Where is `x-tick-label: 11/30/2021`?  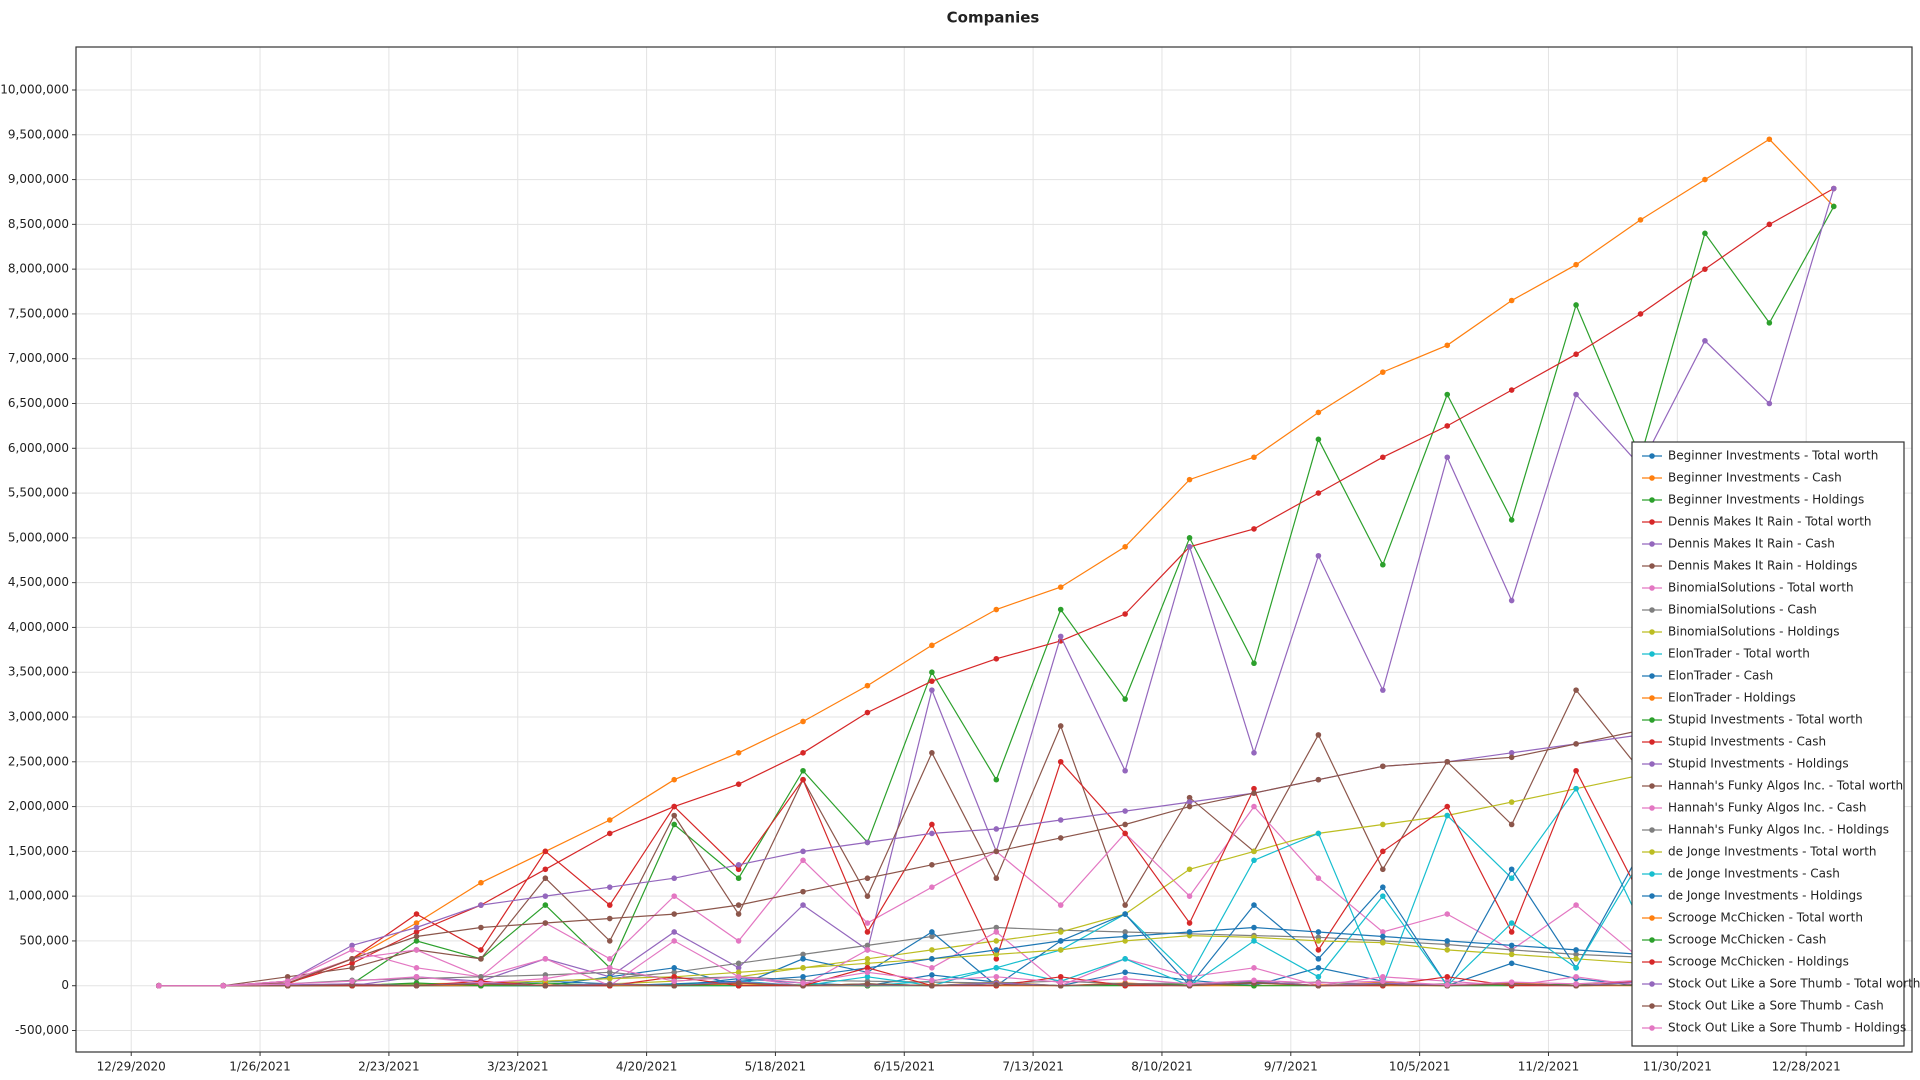 x-tick-label: 11/30/2021 is located at coordinates (1677, 1067).